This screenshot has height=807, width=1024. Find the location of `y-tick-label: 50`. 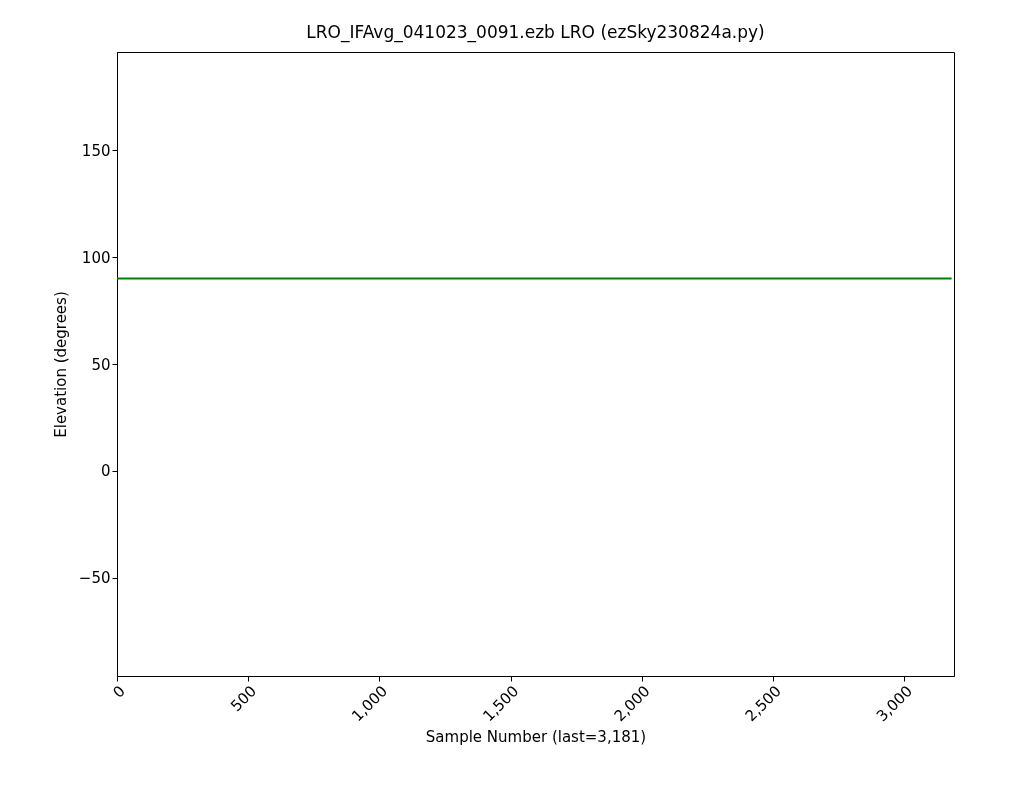

y-tick-label: 50 is located at coordinates (101, 364).